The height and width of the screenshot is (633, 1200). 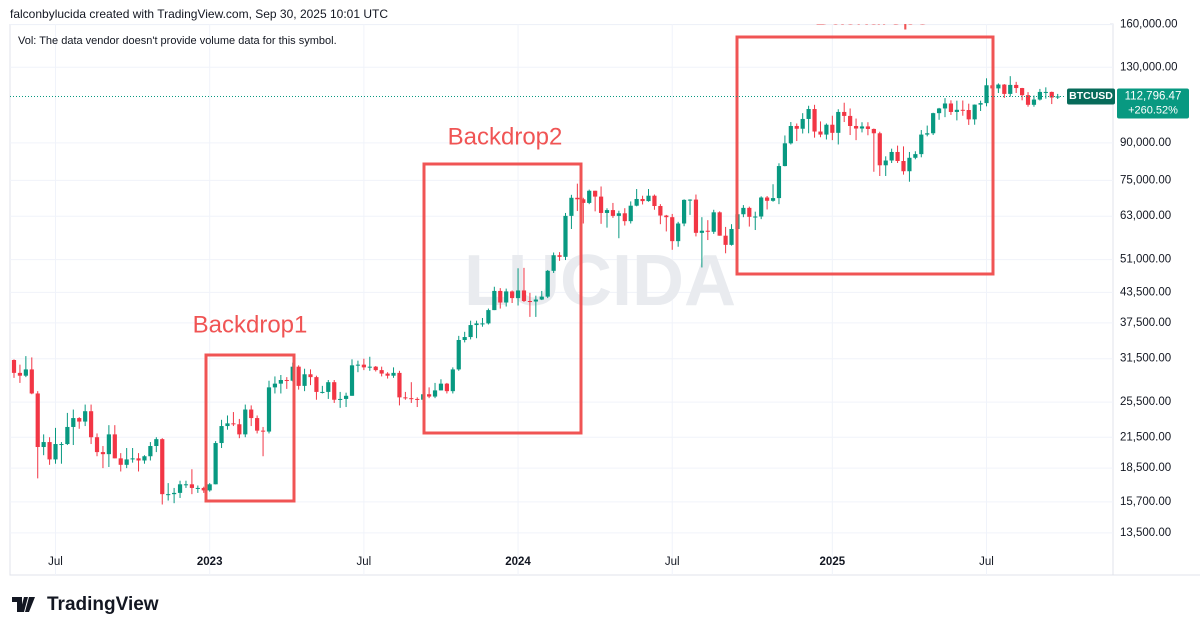 What do you see at coordinates (1091, 96) in the screenshot?
I see `symbol-label: BTCUSD` at bounding box center [1091, 96].